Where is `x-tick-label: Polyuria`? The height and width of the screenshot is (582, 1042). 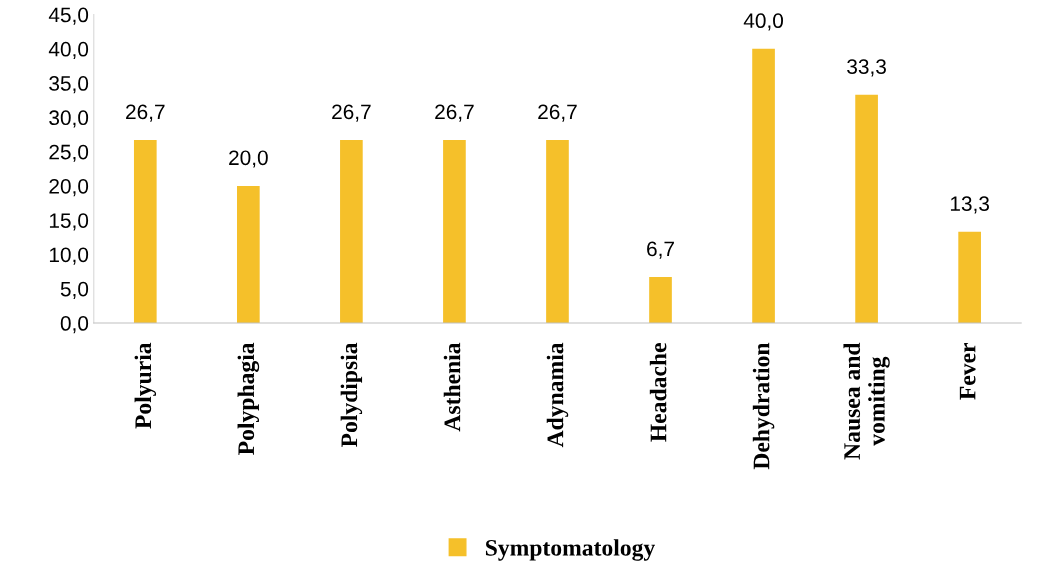 x-tick-label: Polyuria is located at coordinates (145, 385).